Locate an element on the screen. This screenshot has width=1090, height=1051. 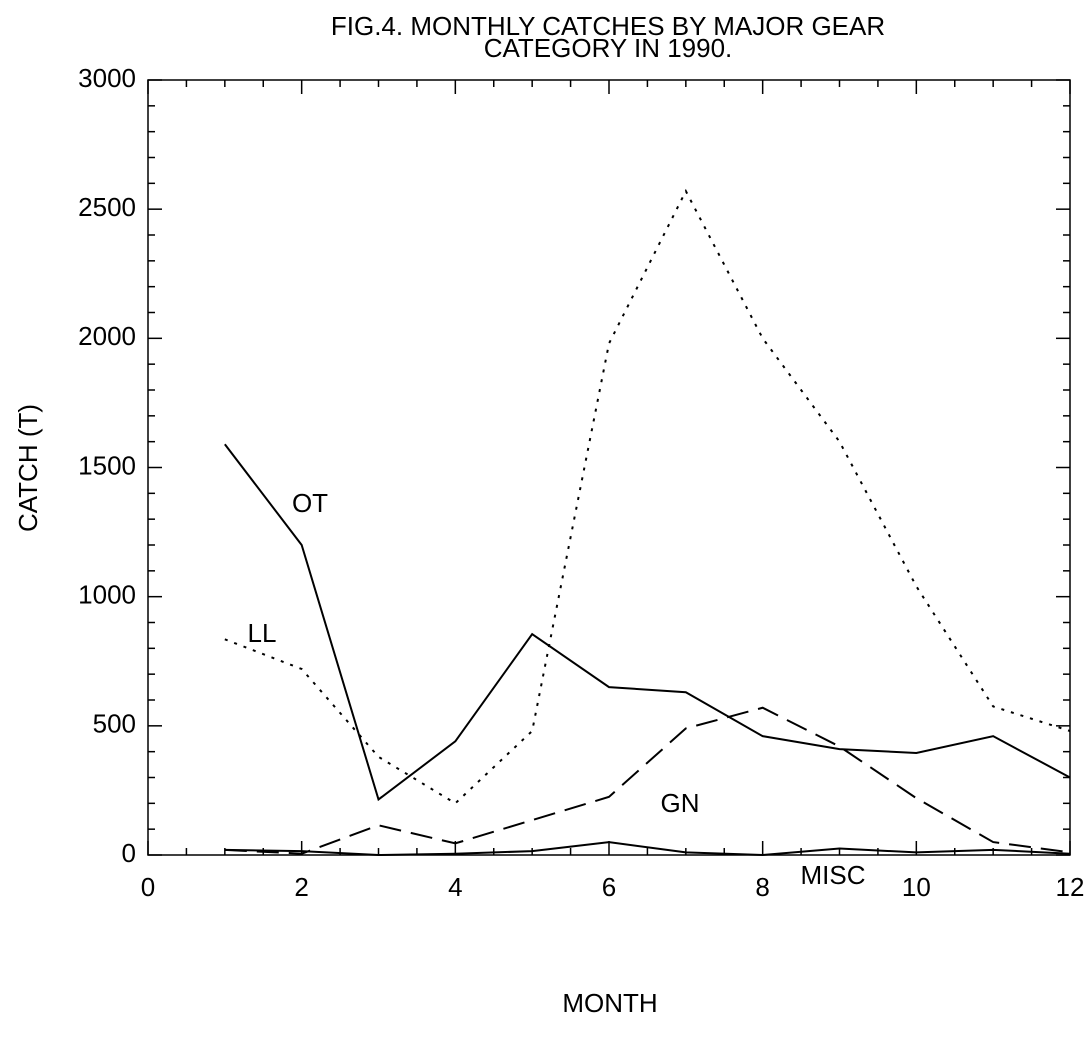
chart-title: CATEGORY IN 1990. is located at coordinates (608, 48).